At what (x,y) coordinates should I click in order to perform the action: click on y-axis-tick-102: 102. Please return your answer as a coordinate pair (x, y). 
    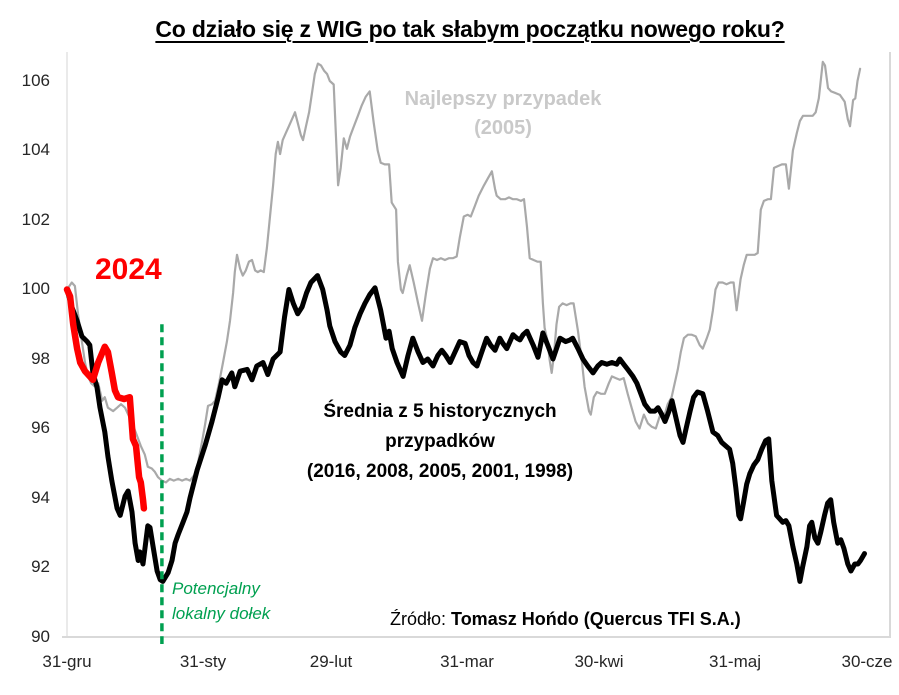
    Looking at the image, I should click on (35, 219).